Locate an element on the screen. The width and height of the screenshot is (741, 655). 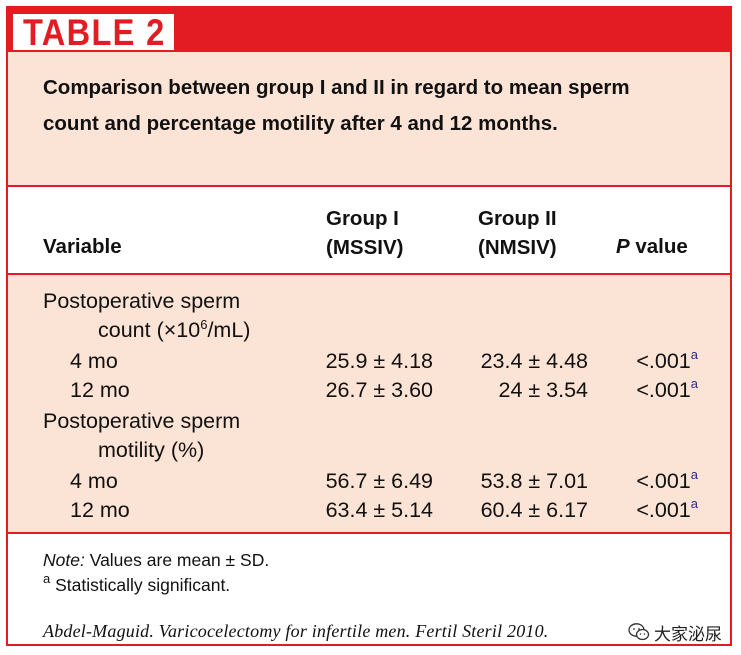
cell-group2: 23.4 ± 4.48 is located at coordinates (534, 361).